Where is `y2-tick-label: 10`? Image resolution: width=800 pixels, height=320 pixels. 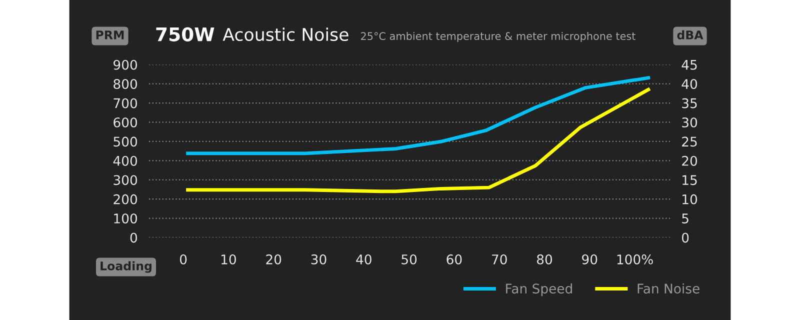 y2-tick-label: 10 is located at coordinates (690, 199).